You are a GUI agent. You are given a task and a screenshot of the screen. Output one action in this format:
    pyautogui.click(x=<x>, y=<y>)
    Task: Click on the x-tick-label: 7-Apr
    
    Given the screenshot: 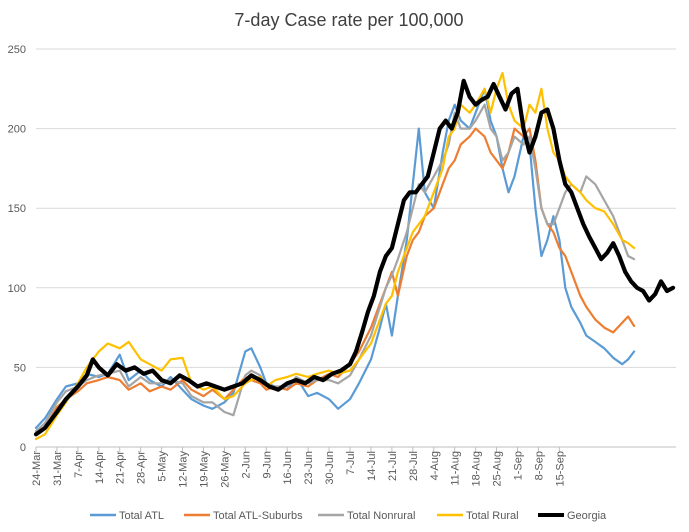 What is the action you would take?
    pyautogui.click(x=79, y=464)
    